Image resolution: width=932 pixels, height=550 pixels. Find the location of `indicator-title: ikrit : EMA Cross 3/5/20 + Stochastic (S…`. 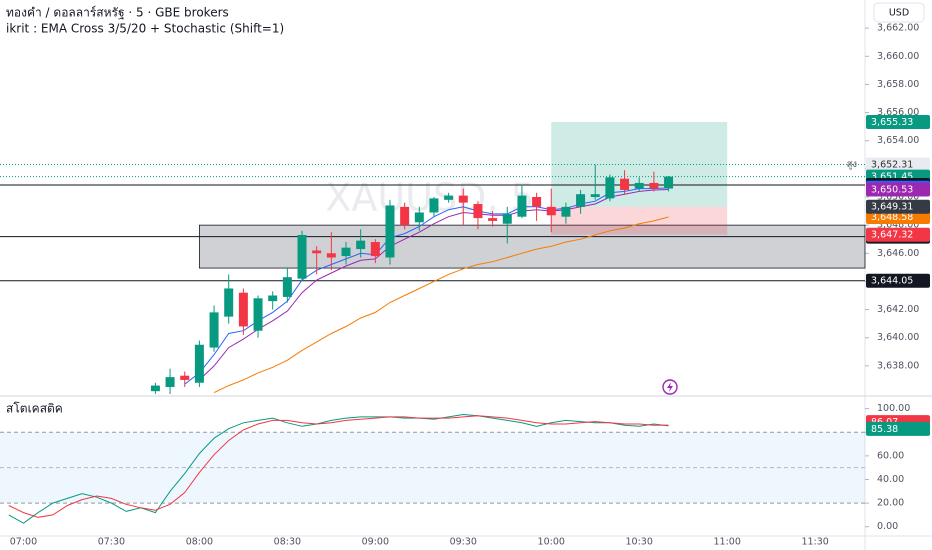

indicator-title: ikrit : EMA Cross 3/5/20 + Stochastic (S… is located at coordinates (145, 29).